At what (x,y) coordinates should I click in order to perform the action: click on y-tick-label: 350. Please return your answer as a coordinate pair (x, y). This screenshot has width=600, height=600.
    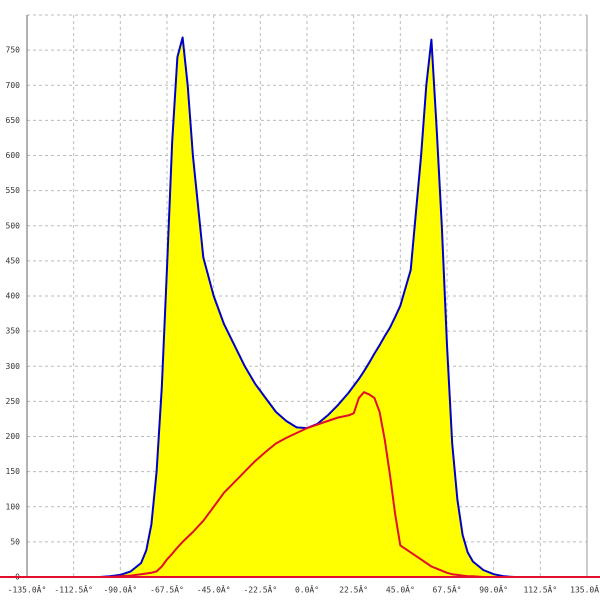
    Looking at the image, I should click on (13, 331).